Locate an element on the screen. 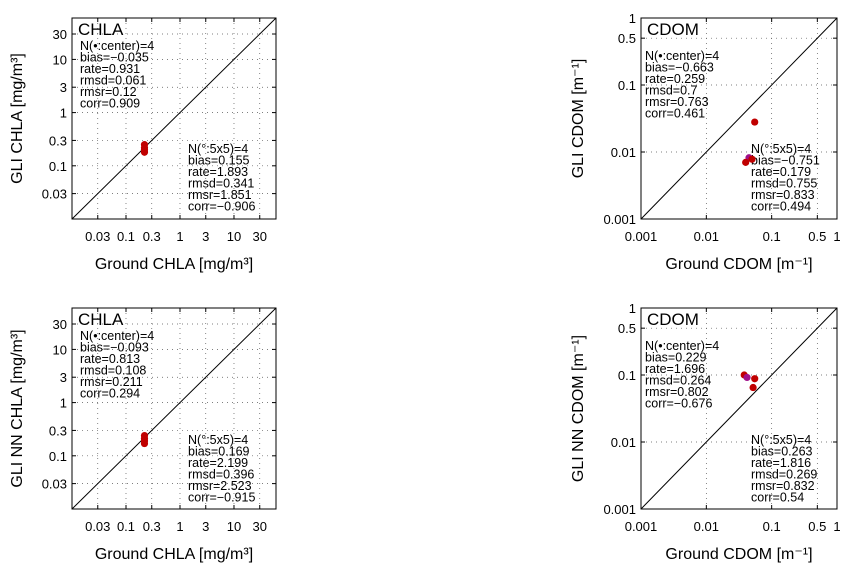  box-stat-line: bias=0.263 is located at coordinates (782, 452).